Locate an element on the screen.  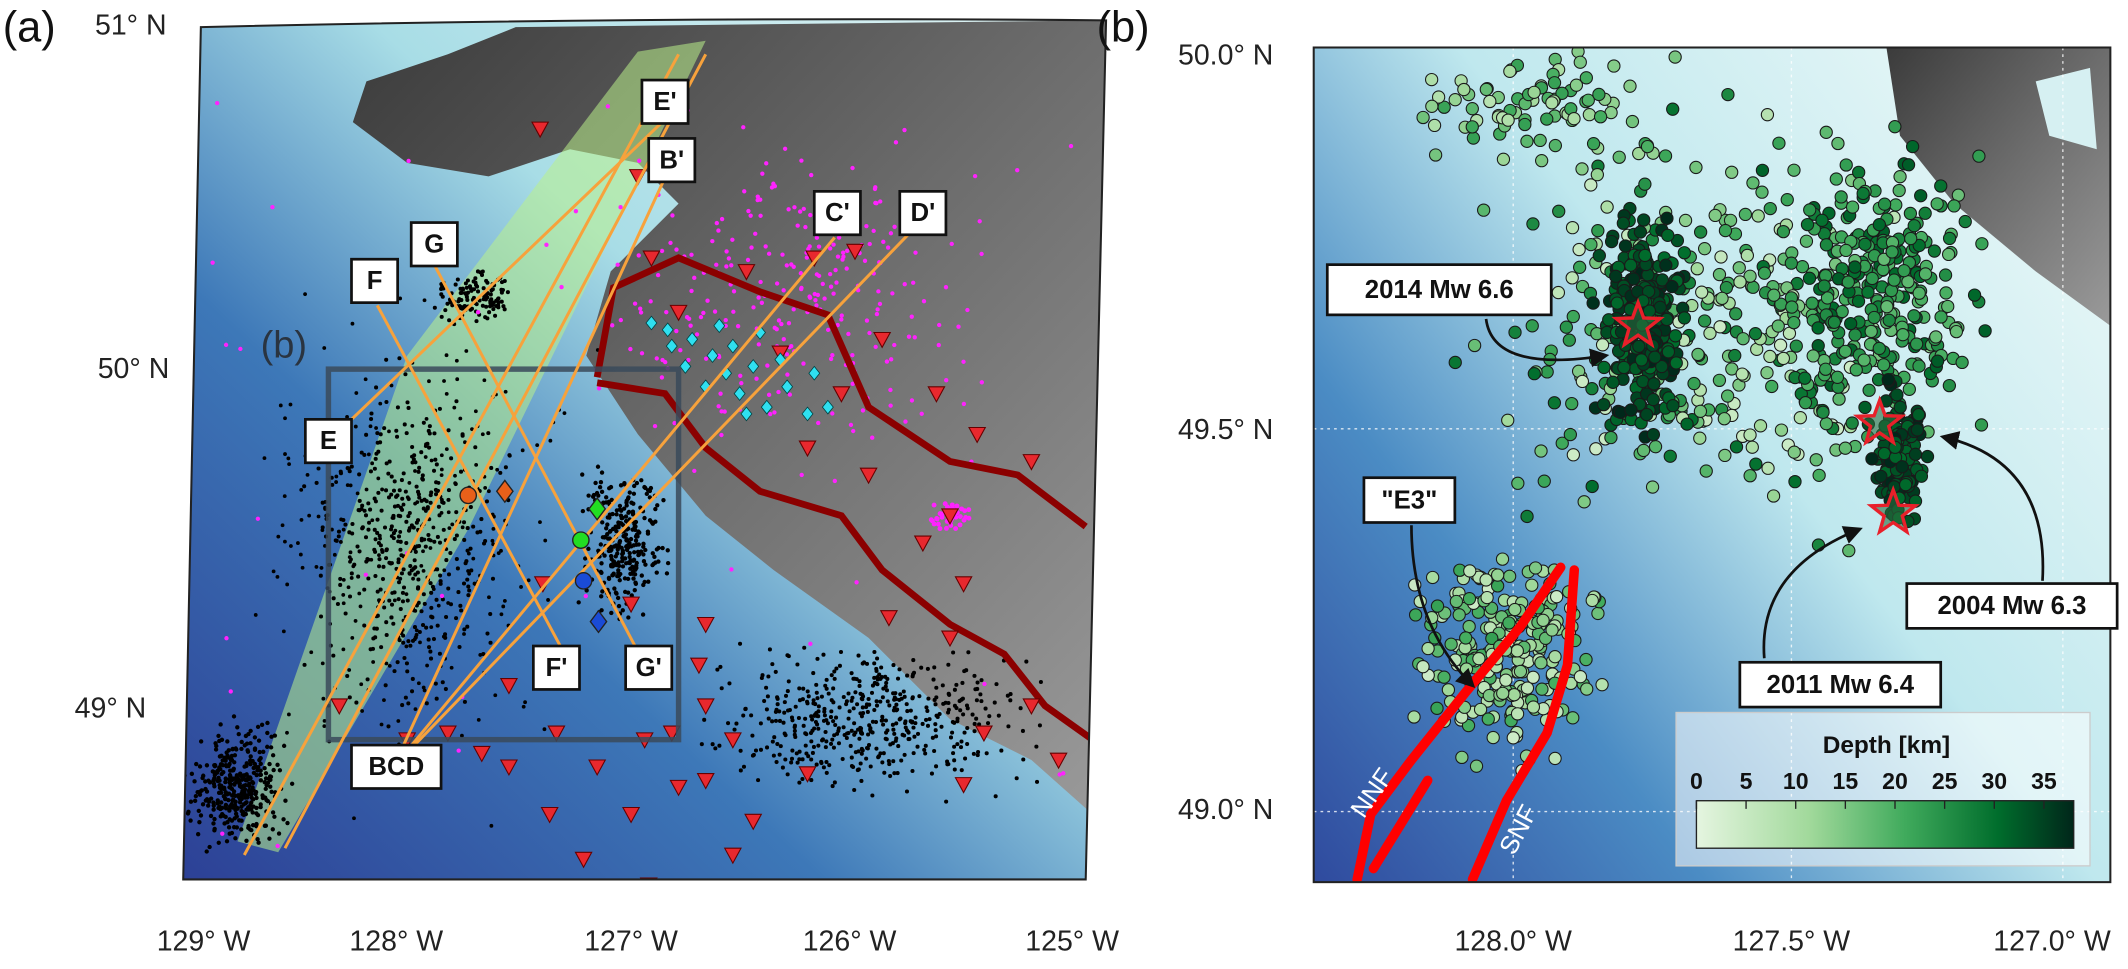
callout-arrow is located at coordinates (1547, 343).